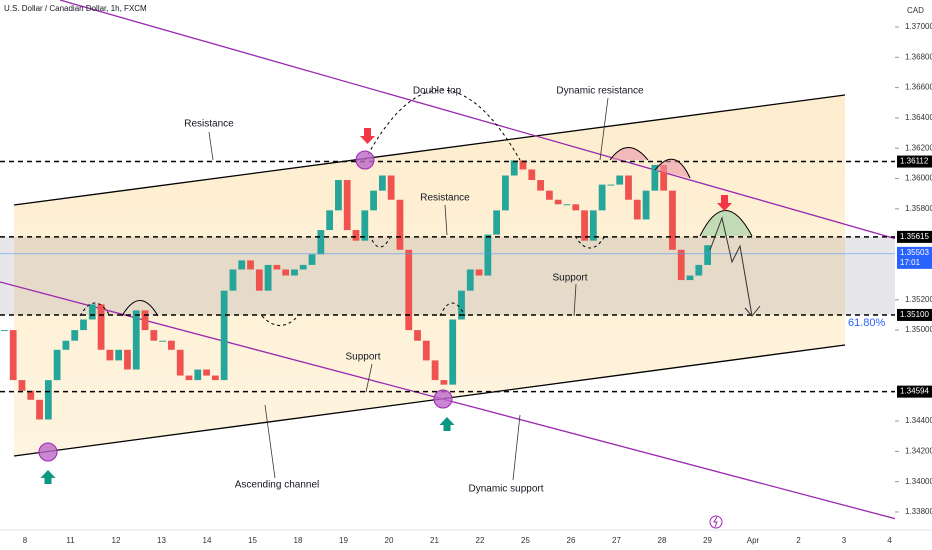  Describe the element at coordinates (569, 278) in the screenshot. I see `annotation: Support` at that location.